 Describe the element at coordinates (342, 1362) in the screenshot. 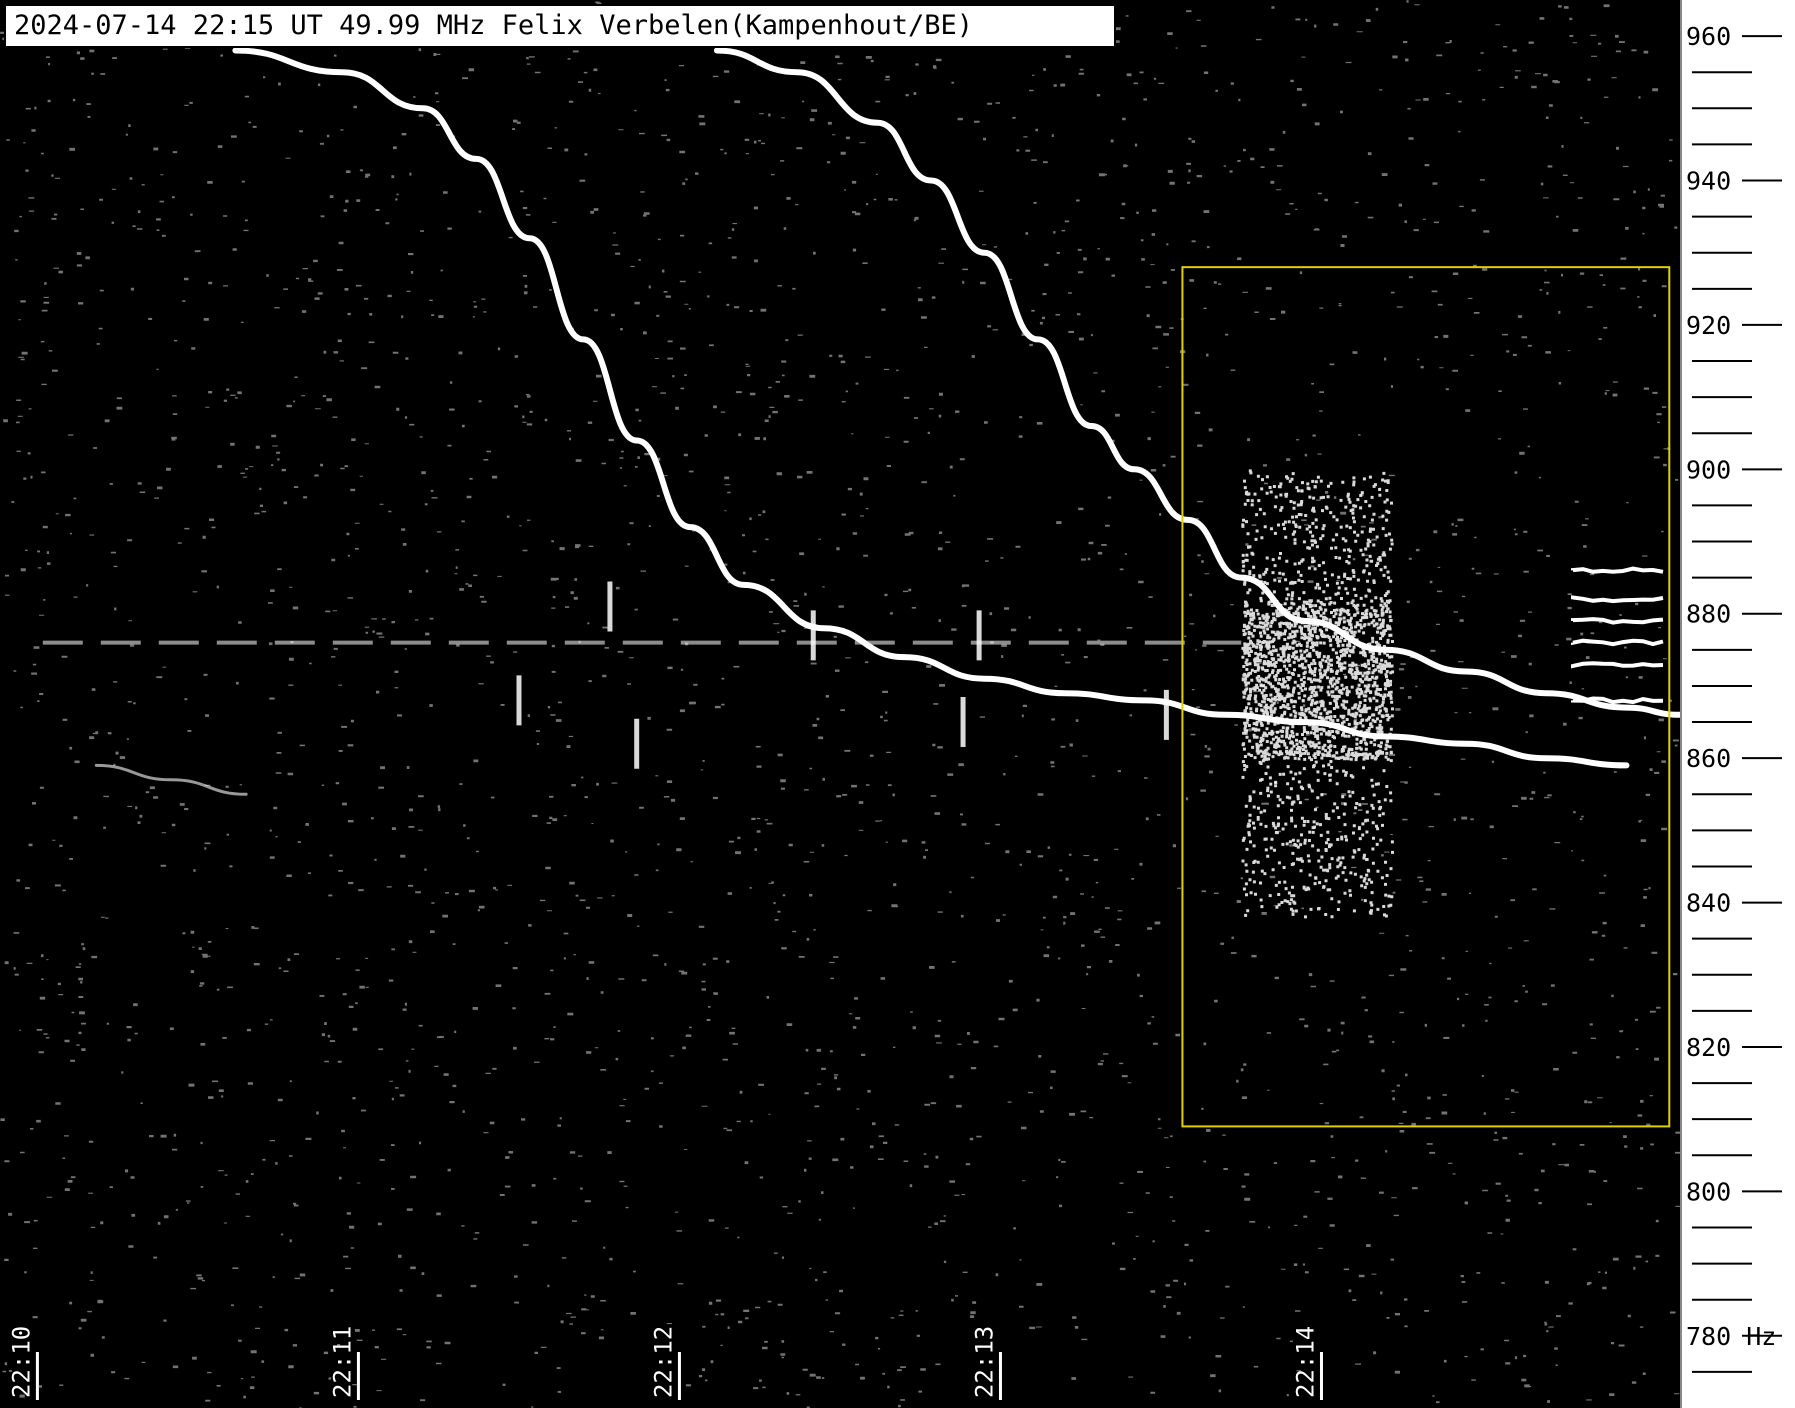

I see `time-tick-label: 22:11` at that location.